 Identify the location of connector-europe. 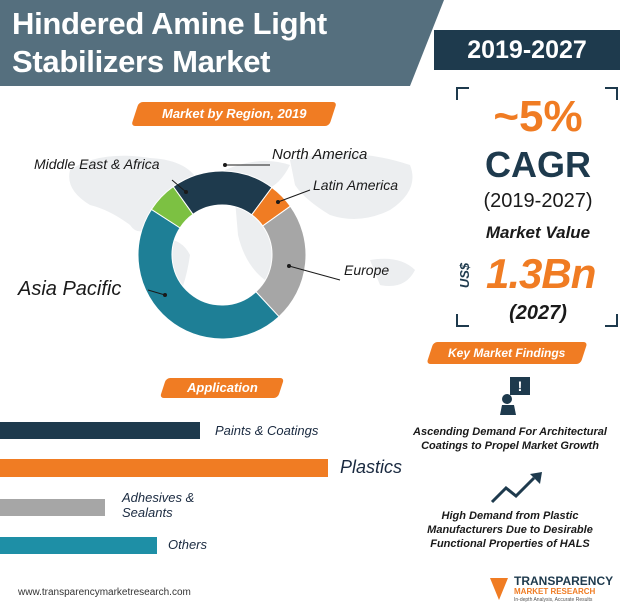
(314, 273).